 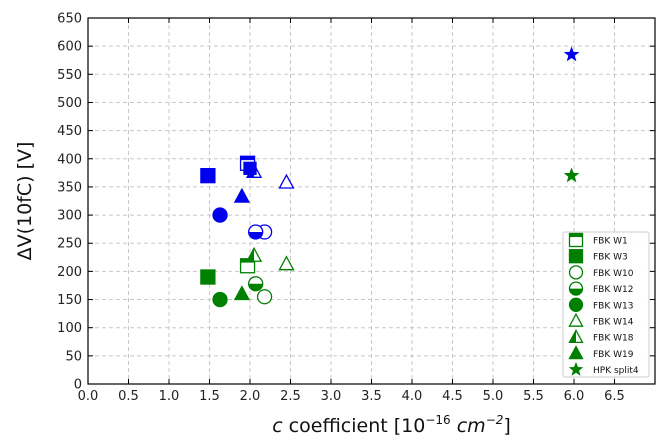 I want to click on legend-label: FBK W3, so click(x=610, y=258).